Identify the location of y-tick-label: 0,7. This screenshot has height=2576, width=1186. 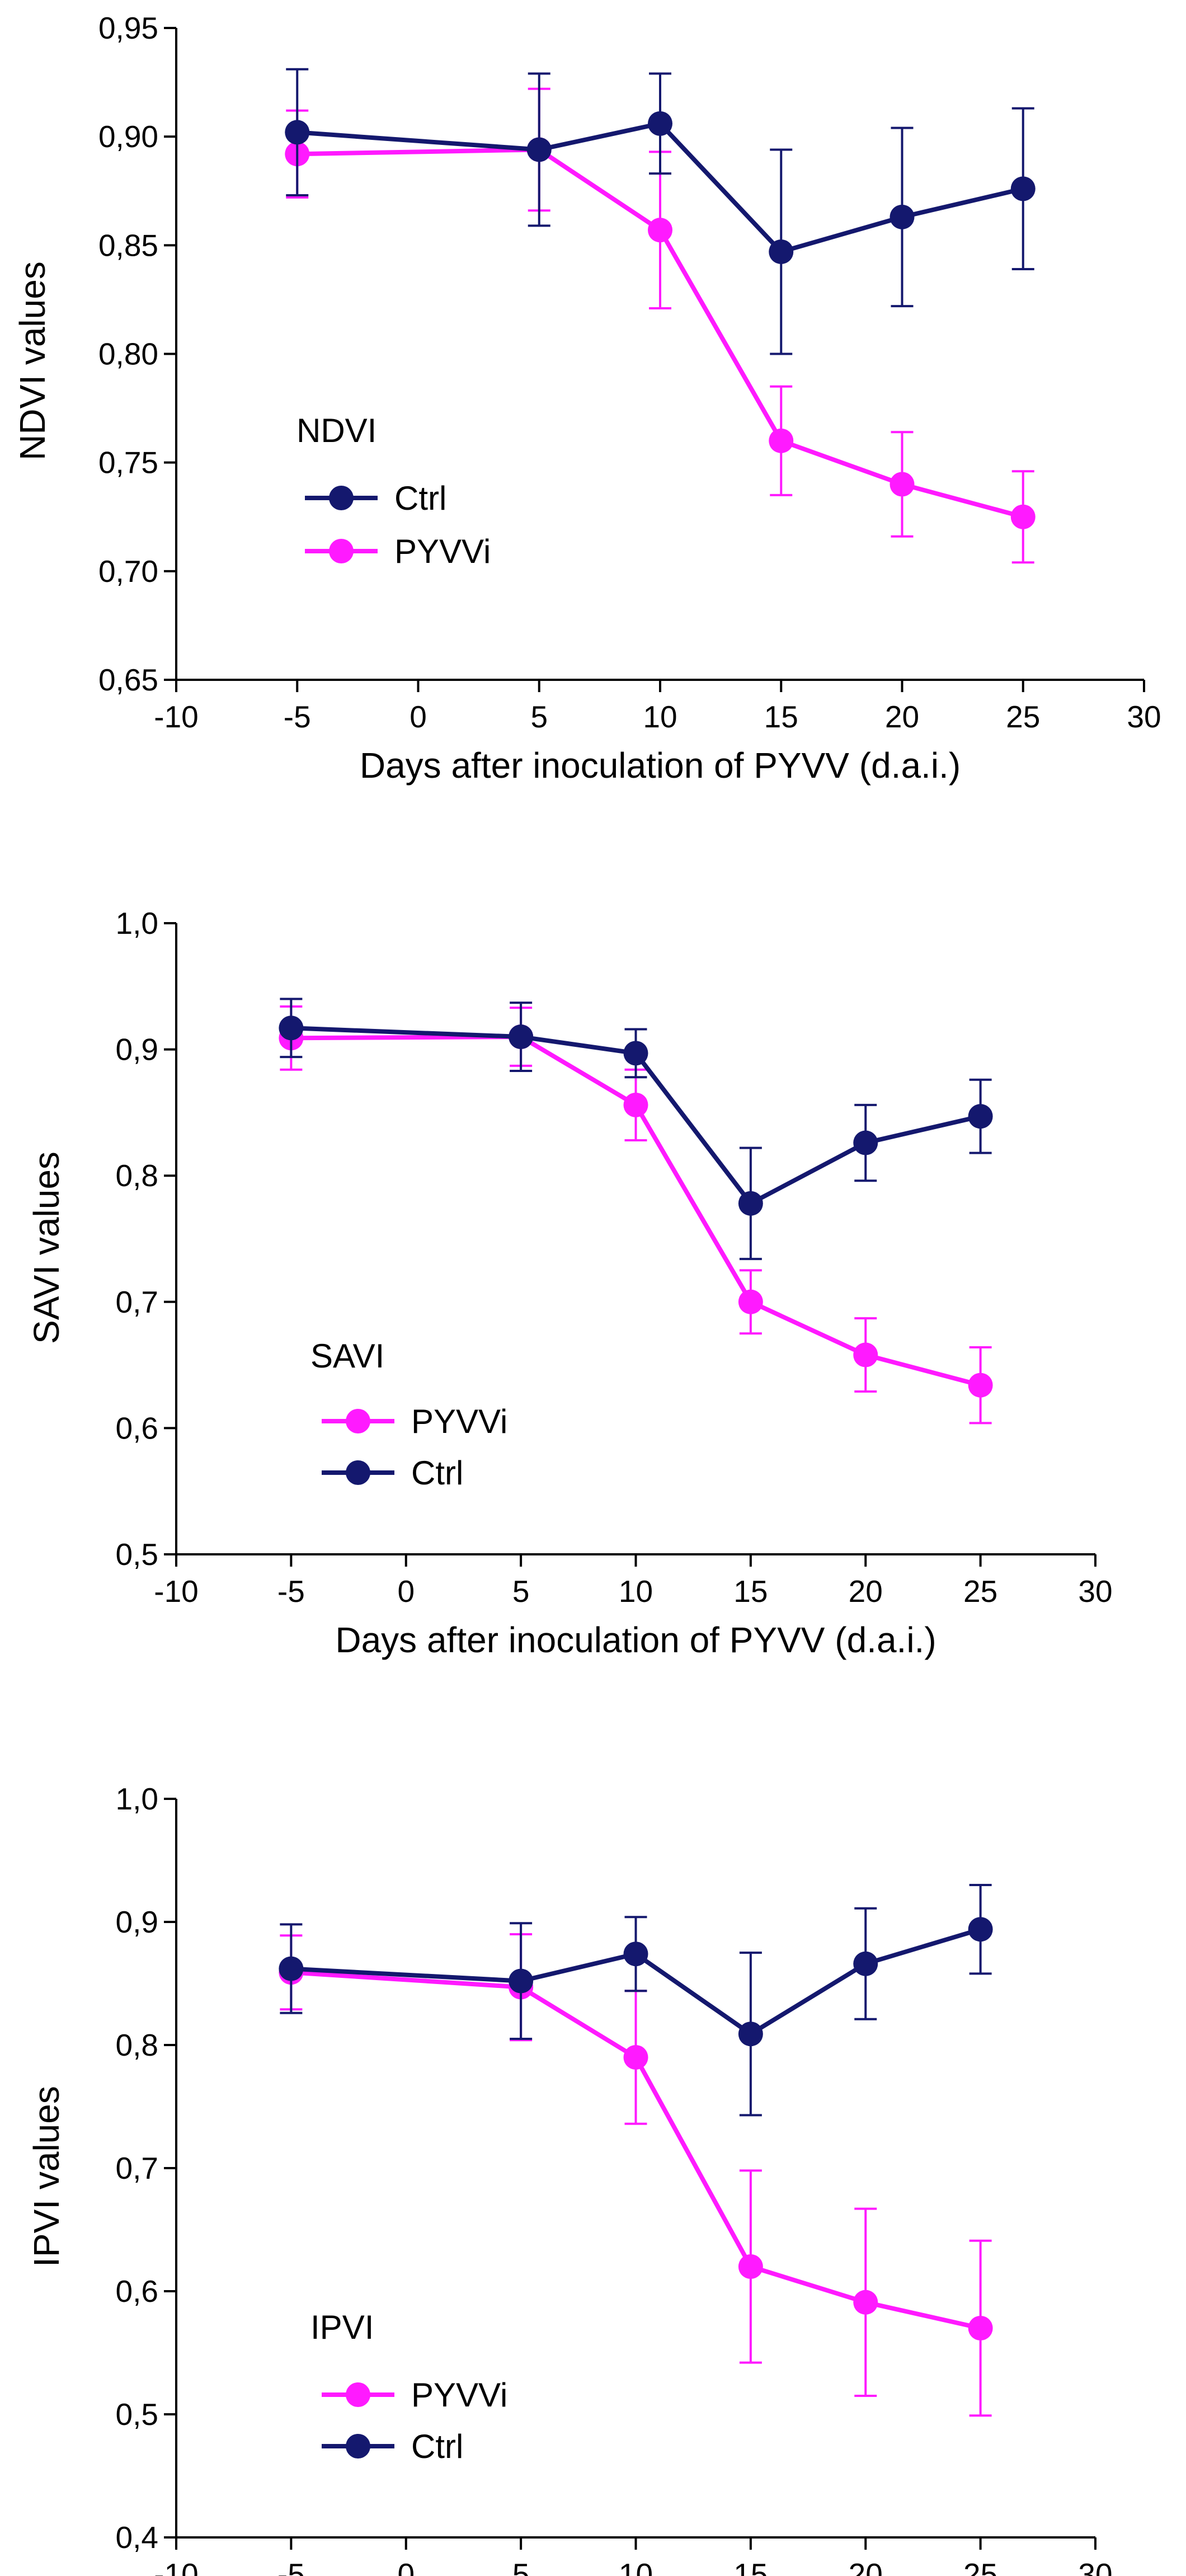
(137, 2168).